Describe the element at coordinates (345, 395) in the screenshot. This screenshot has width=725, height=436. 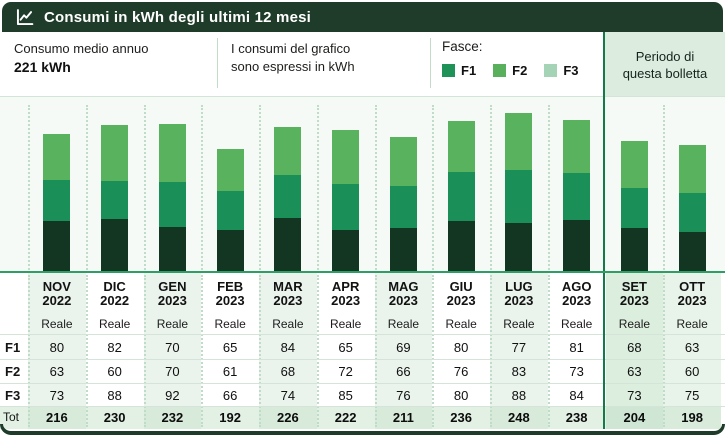
I see `table-cell-f3: 85` at that location.